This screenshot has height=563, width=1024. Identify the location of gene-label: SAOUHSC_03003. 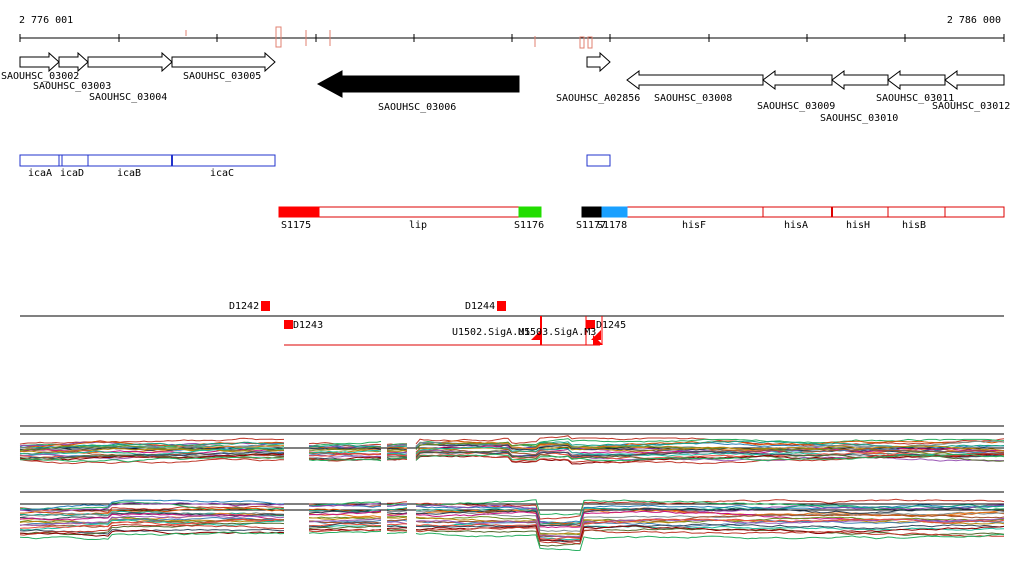
(72, 86).